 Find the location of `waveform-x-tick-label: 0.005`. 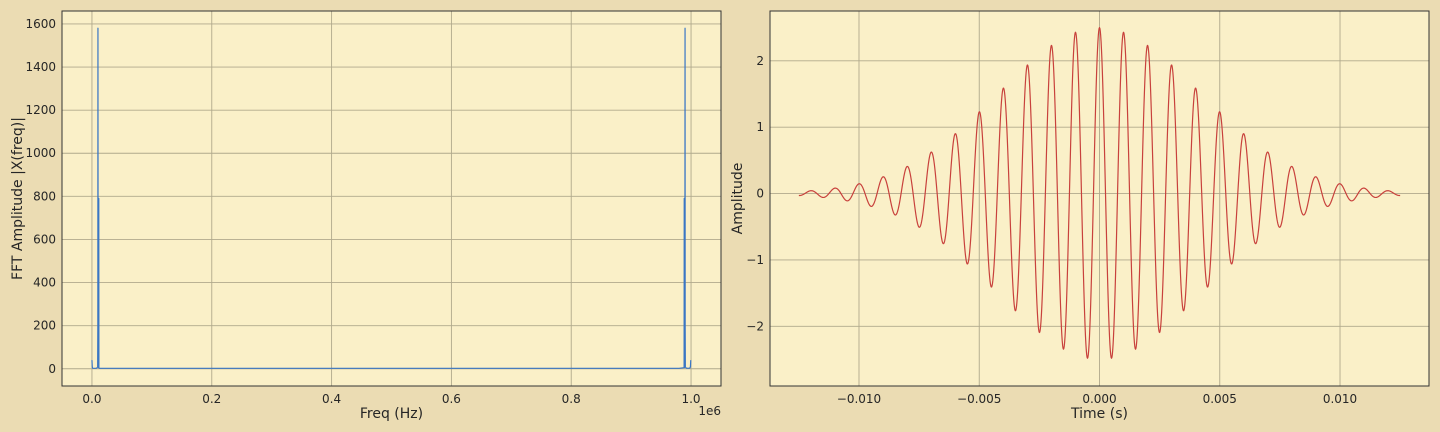

waveform-x-tick-label: 0.005 is located at coordinates (1220, 399).